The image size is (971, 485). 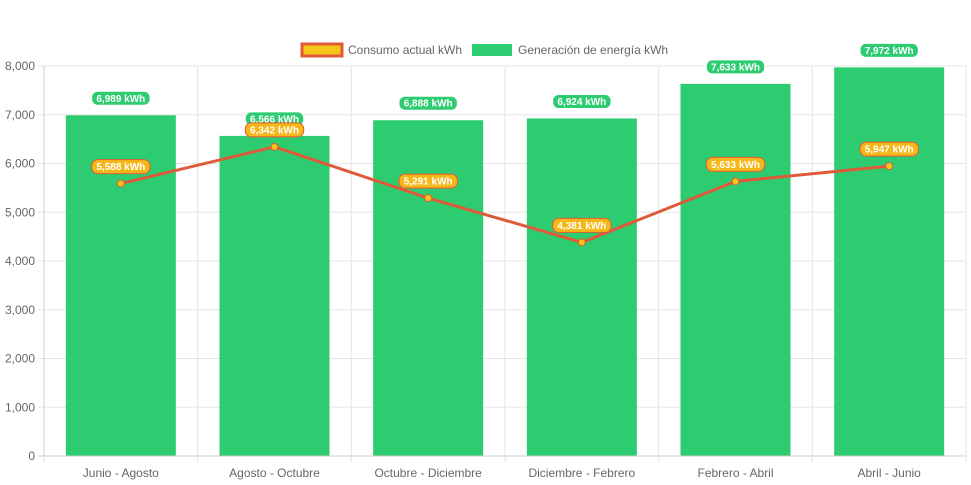 I want to click on x-tick-label: Octubre - Diciembre, so click(x=428, y=473).